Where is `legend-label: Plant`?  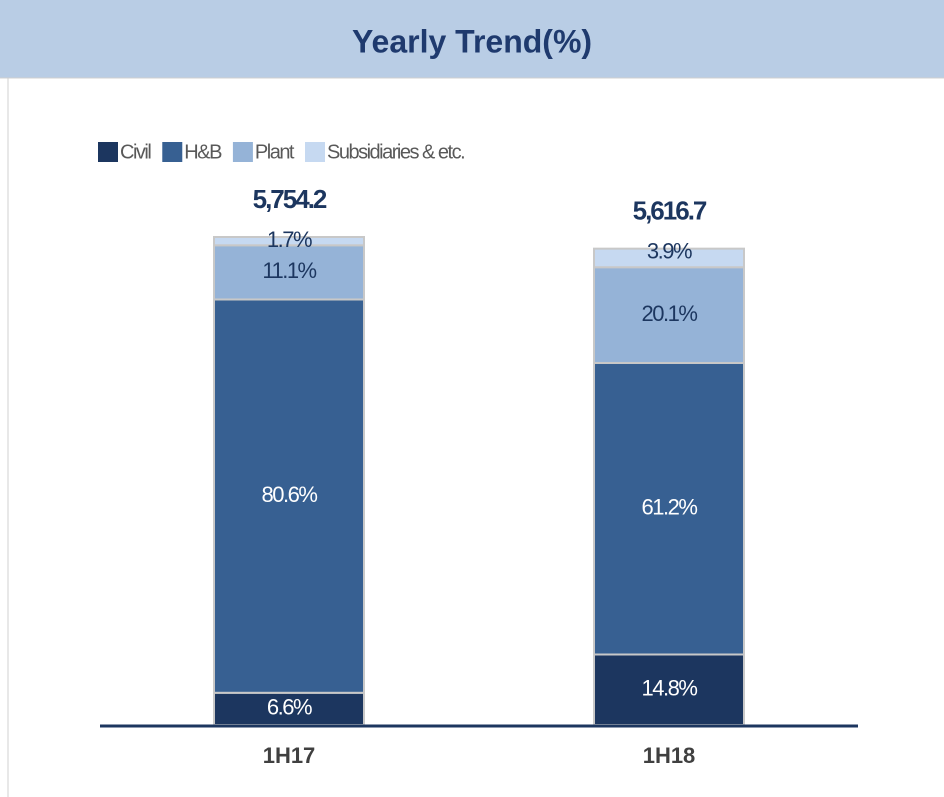 legend-label: Plant is located at coordinates (275, 152).